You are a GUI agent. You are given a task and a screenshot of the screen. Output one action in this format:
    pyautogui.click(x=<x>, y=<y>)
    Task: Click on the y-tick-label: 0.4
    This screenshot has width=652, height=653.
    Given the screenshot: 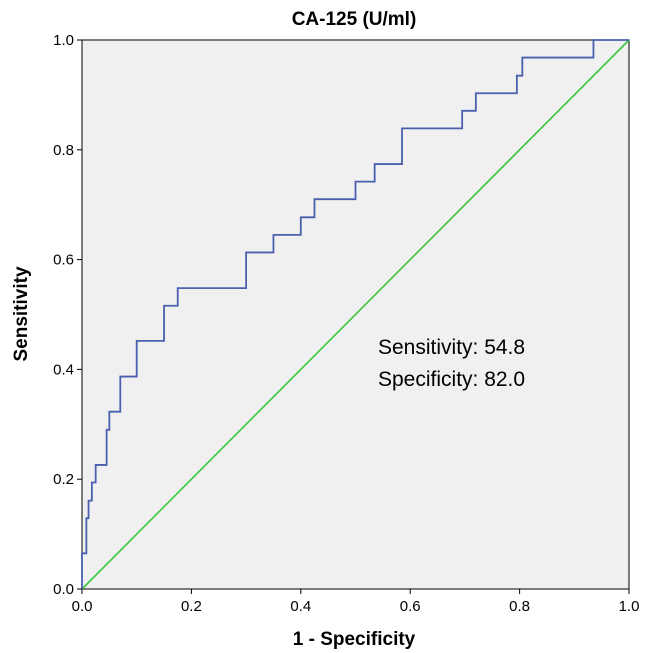 What is the action you would take?
    pyautogui.click(x=63, y=369)
    